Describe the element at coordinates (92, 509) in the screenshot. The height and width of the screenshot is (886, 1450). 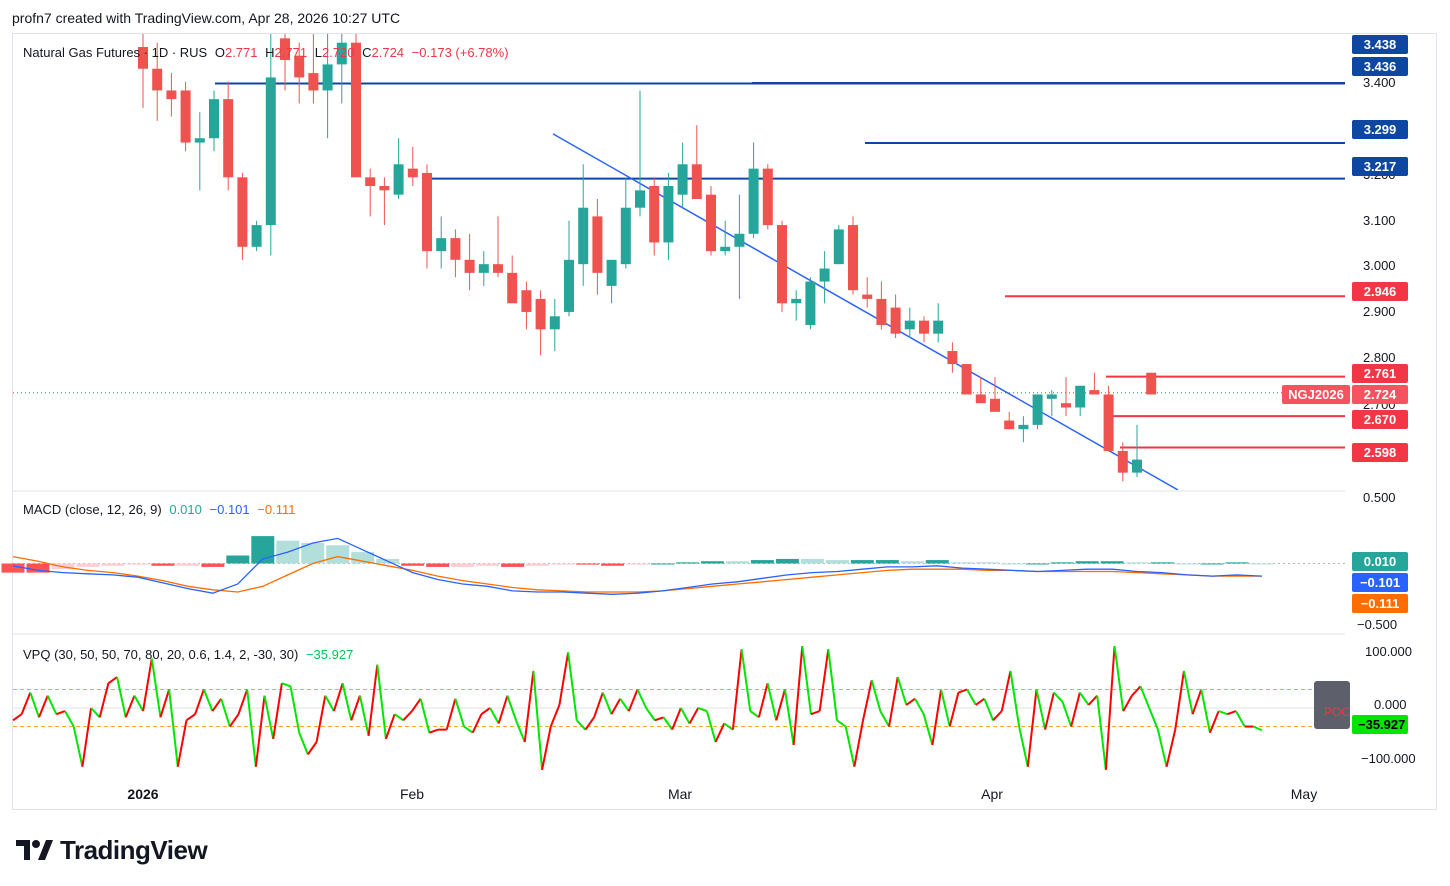
I see `macd-title: MACD (close, 12, 26, 9)` at that location.